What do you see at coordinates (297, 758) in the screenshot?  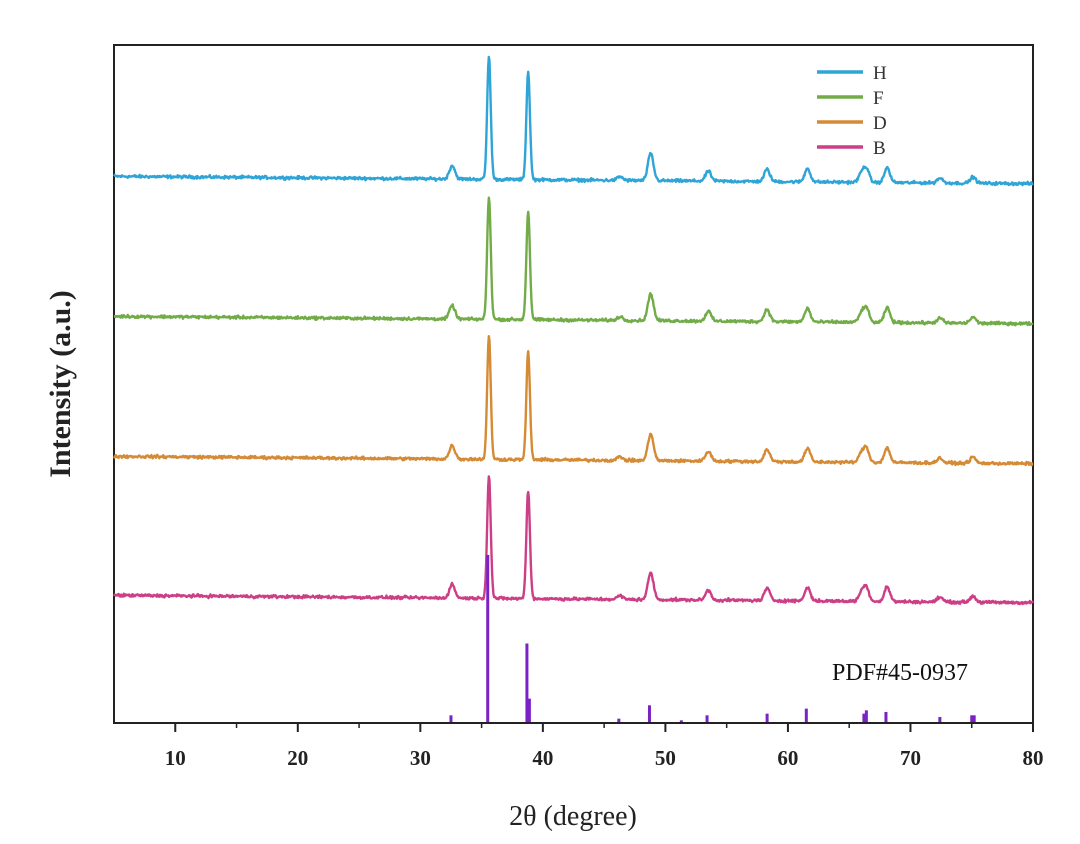 I see `x-tick-label: 20` at bounding box center [297, 758].